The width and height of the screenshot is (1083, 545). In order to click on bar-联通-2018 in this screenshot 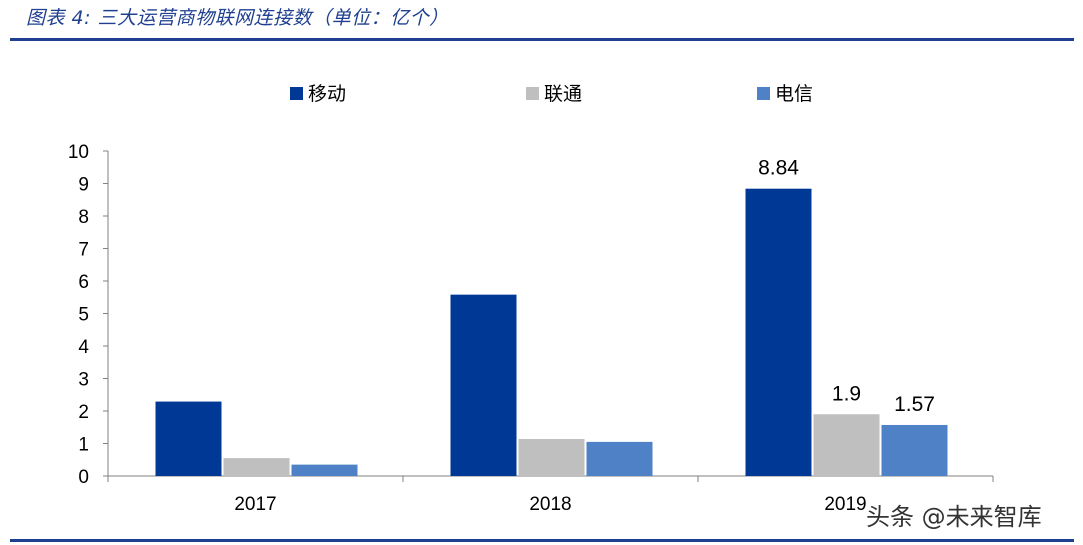, I will do `click(551, 457)`.